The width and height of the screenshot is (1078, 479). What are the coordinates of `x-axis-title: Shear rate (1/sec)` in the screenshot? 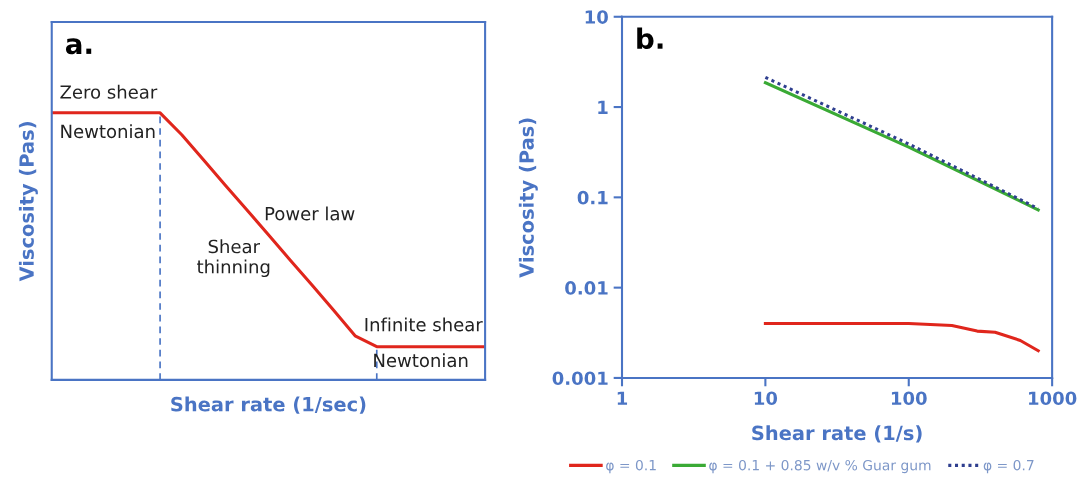 It's located at (268, 405).